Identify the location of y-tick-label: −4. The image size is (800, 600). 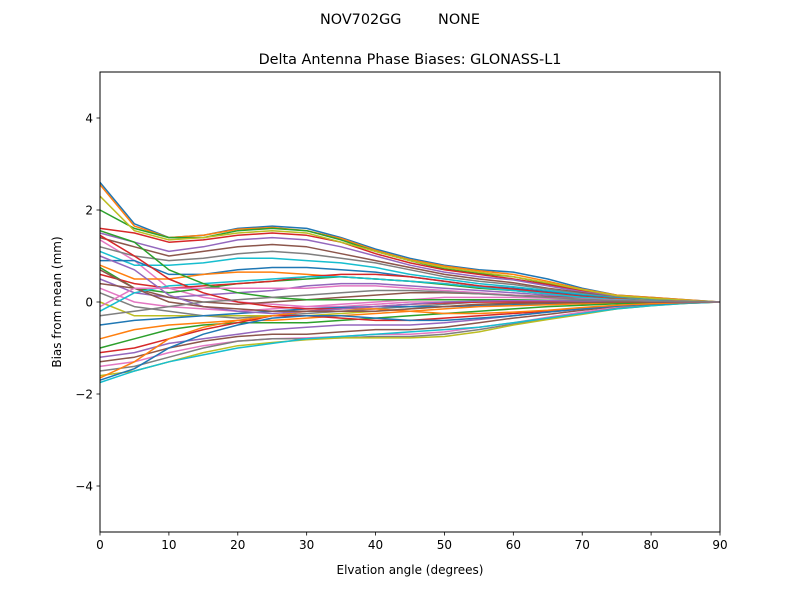
(84, 487).